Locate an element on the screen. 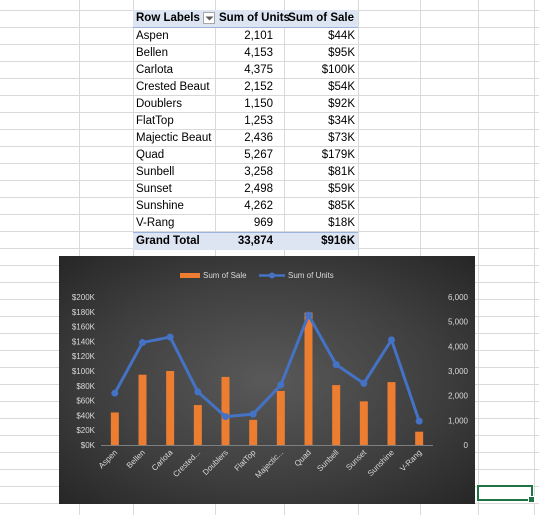 The width and height of the screenshot is (539, 515). pivot-row: Sunset 2,498 $59K is located at coordinates (245, 189).